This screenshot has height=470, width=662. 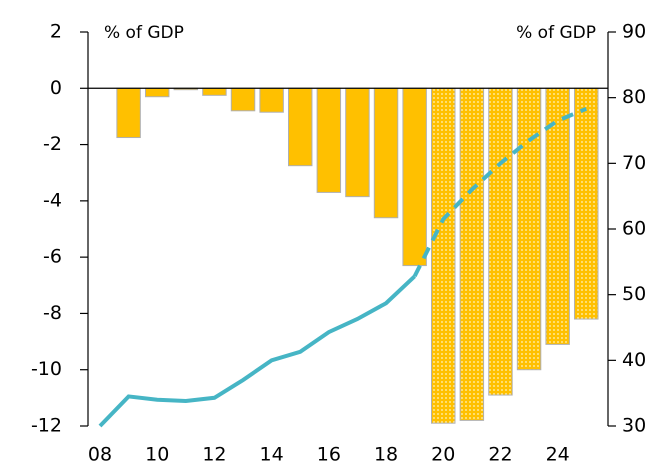 I want to click on y2-tick-label: 80, so click(x=634, y=97).